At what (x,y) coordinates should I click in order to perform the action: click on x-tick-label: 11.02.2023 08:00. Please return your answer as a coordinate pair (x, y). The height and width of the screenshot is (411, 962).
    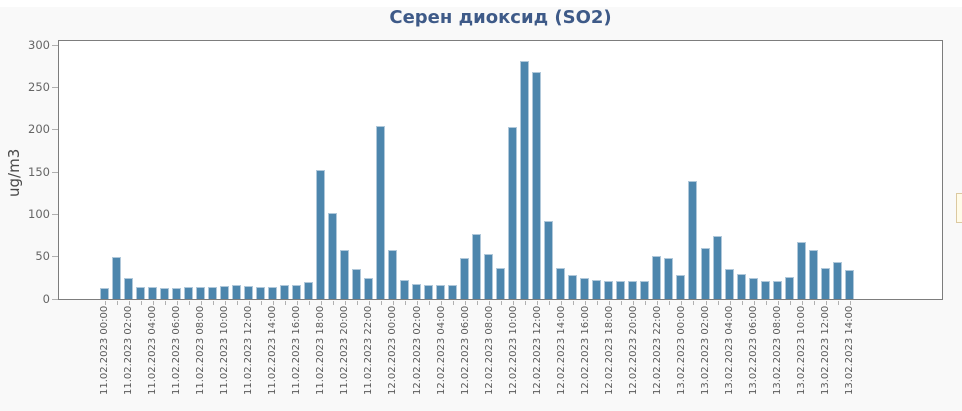
    Looking at the image, I should click on (201, 351).